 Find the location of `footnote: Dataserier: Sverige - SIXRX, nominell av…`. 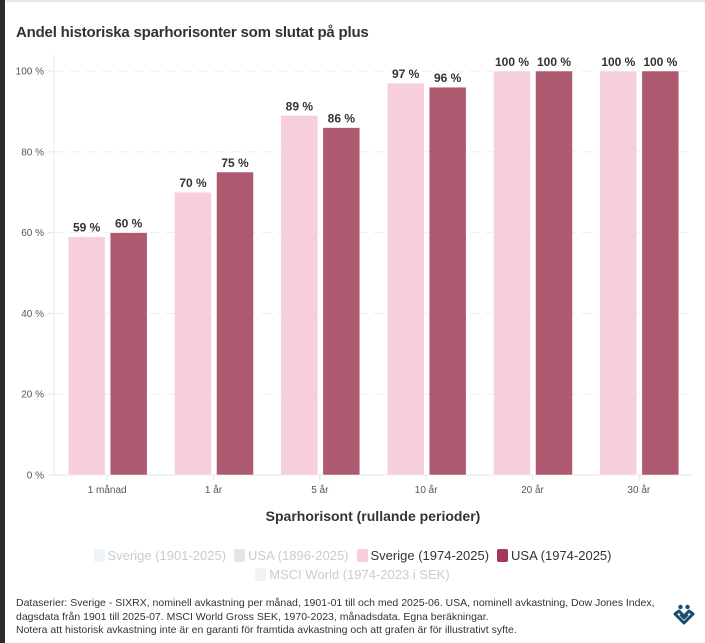

footnote: Dataserier: Sverige - SIXRX, nominell av… is located at coordinates (336, 617).